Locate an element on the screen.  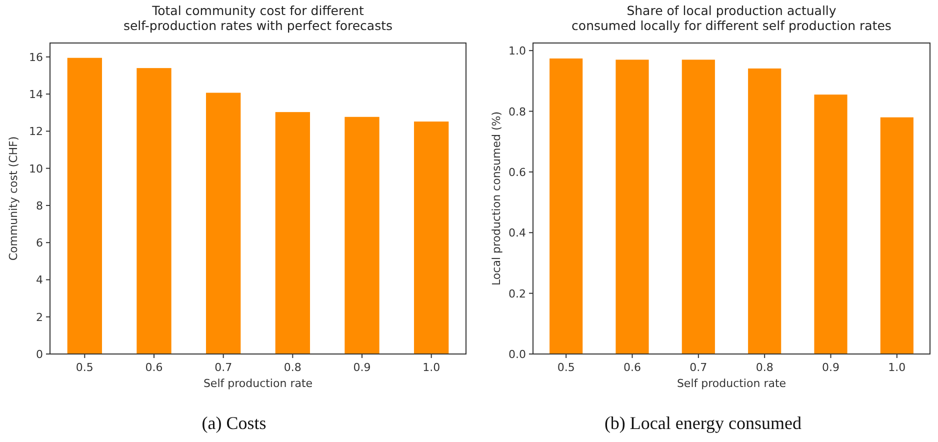
chart-title: Total community cost for different self-production rates with perfect forecasts is located at coordinates (258, 18).